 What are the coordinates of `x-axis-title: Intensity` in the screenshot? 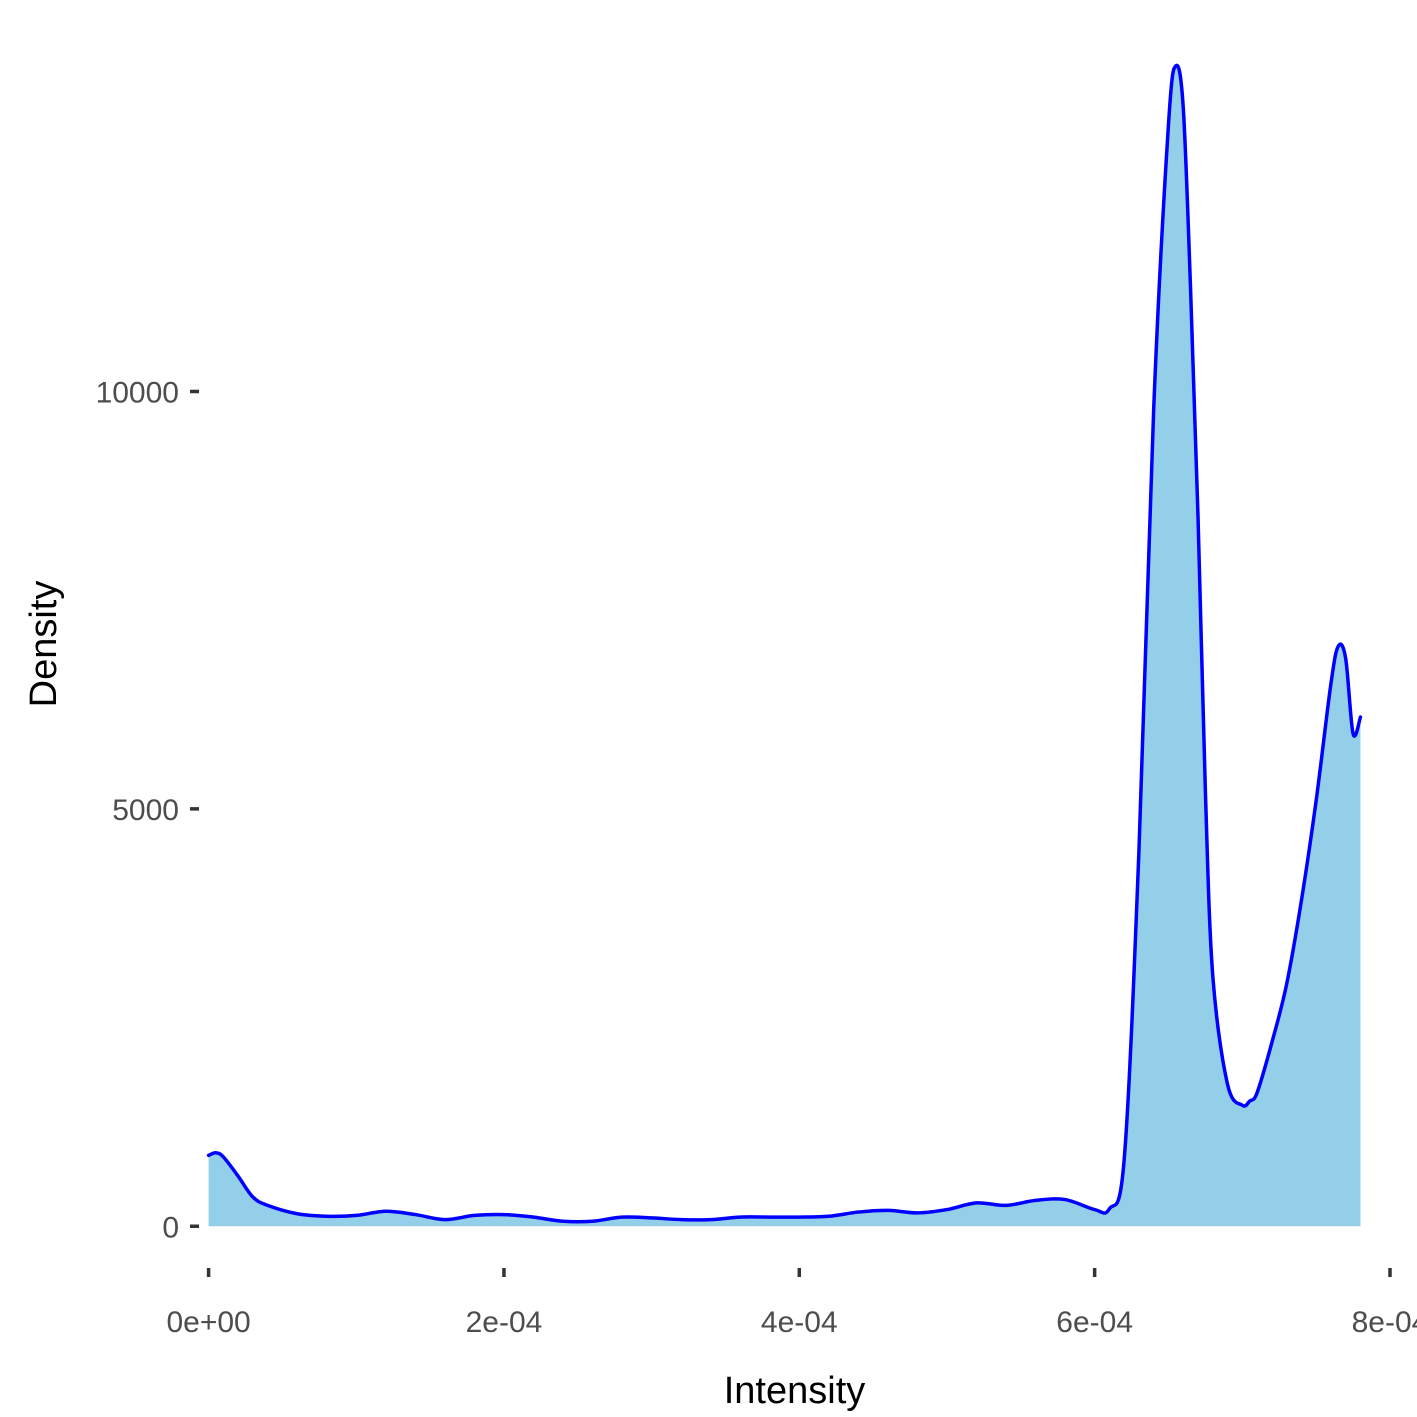 It's located at (795, 1391).